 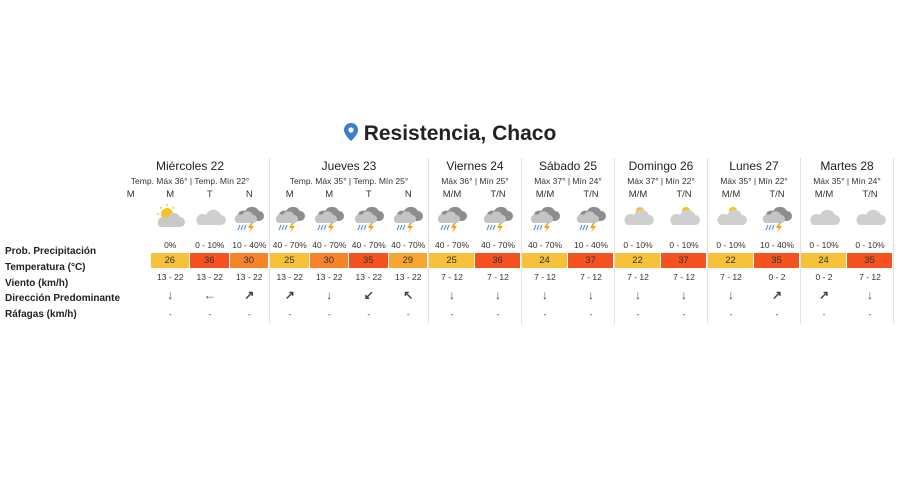 I want to click on wind: 0 - 2, so click(x=824, y=277).